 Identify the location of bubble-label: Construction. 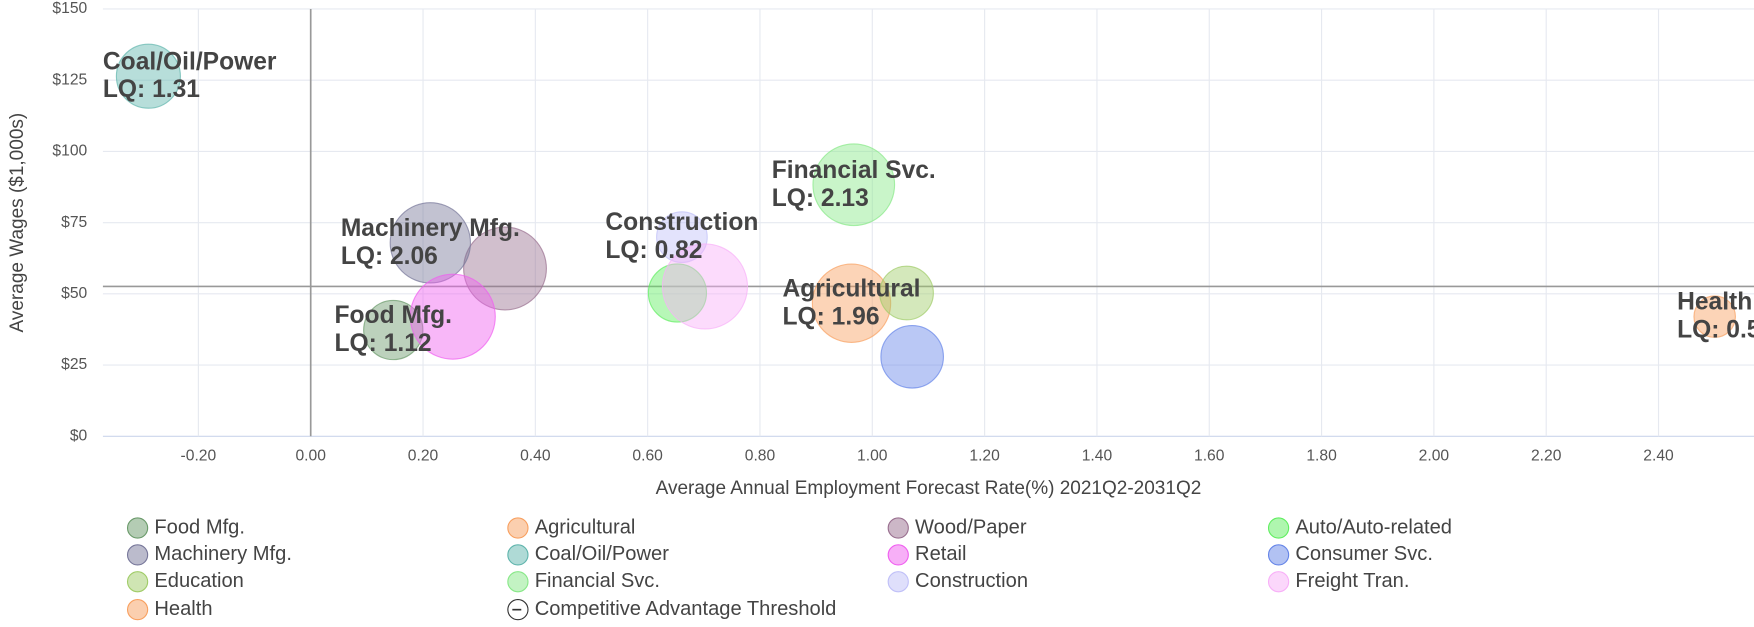
(681, 222).